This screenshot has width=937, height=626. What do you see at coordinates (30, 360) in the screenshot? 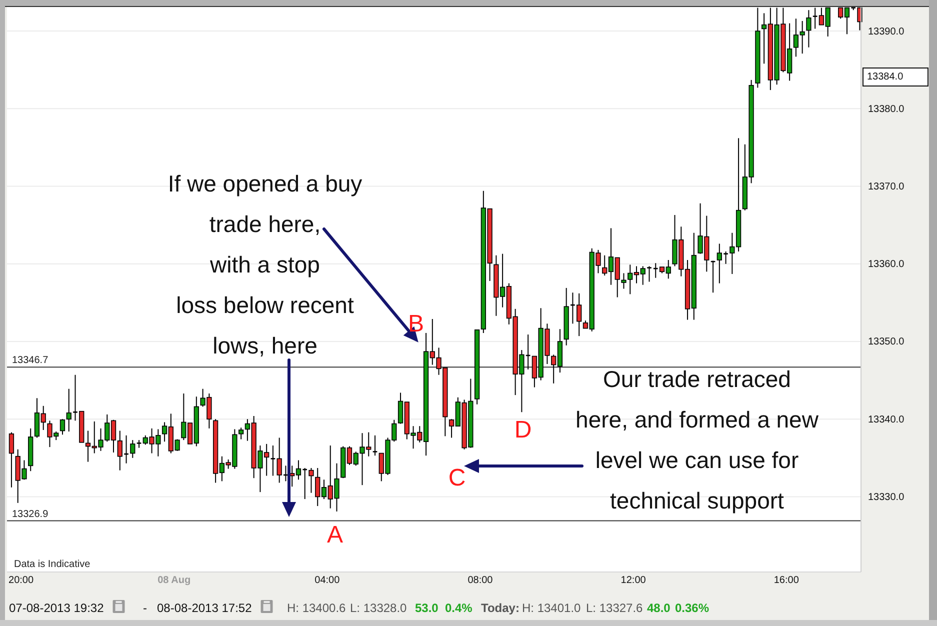
I see `ref-line-label: 13346.7` at bounding box center [30, 360].